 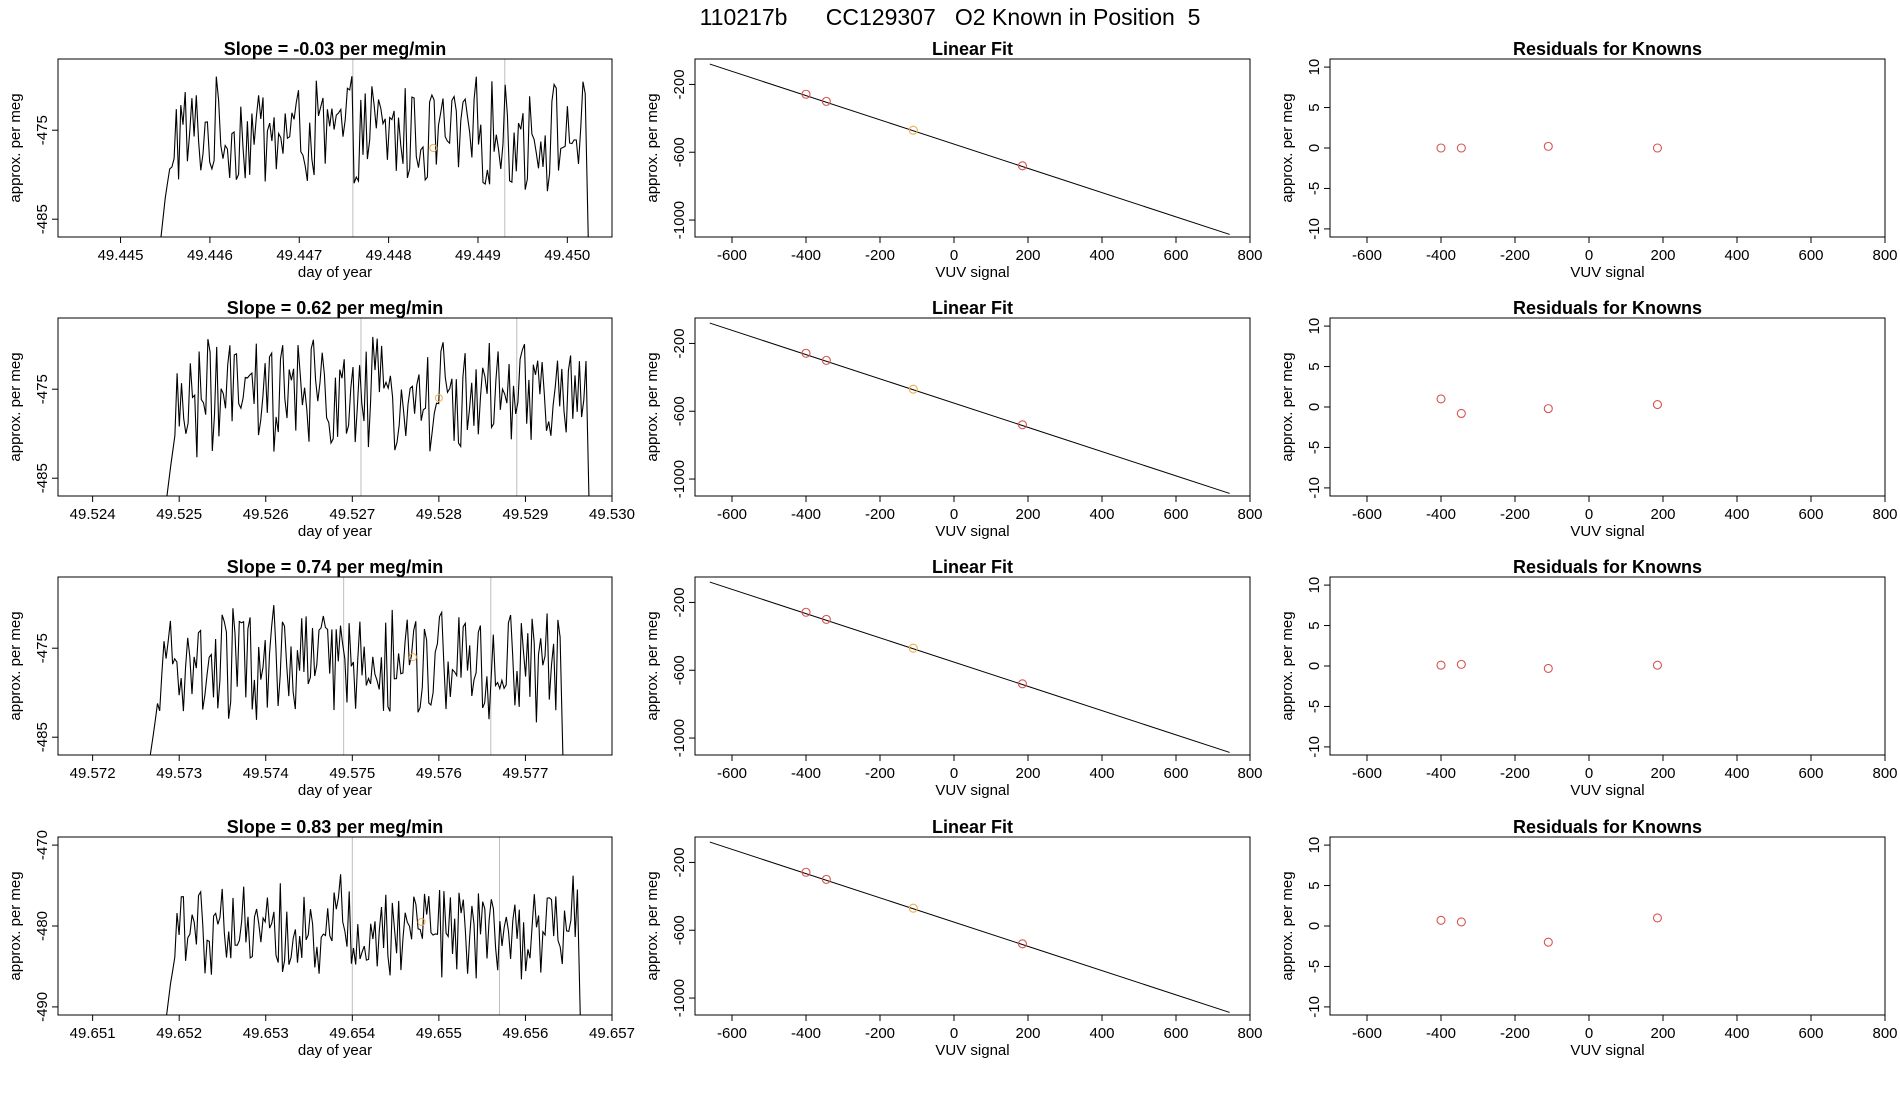 What do you see at coordinates (439, 773) in the screenshot?
I see `x-tick-label: 49.576` at bounding box center [439, 773].